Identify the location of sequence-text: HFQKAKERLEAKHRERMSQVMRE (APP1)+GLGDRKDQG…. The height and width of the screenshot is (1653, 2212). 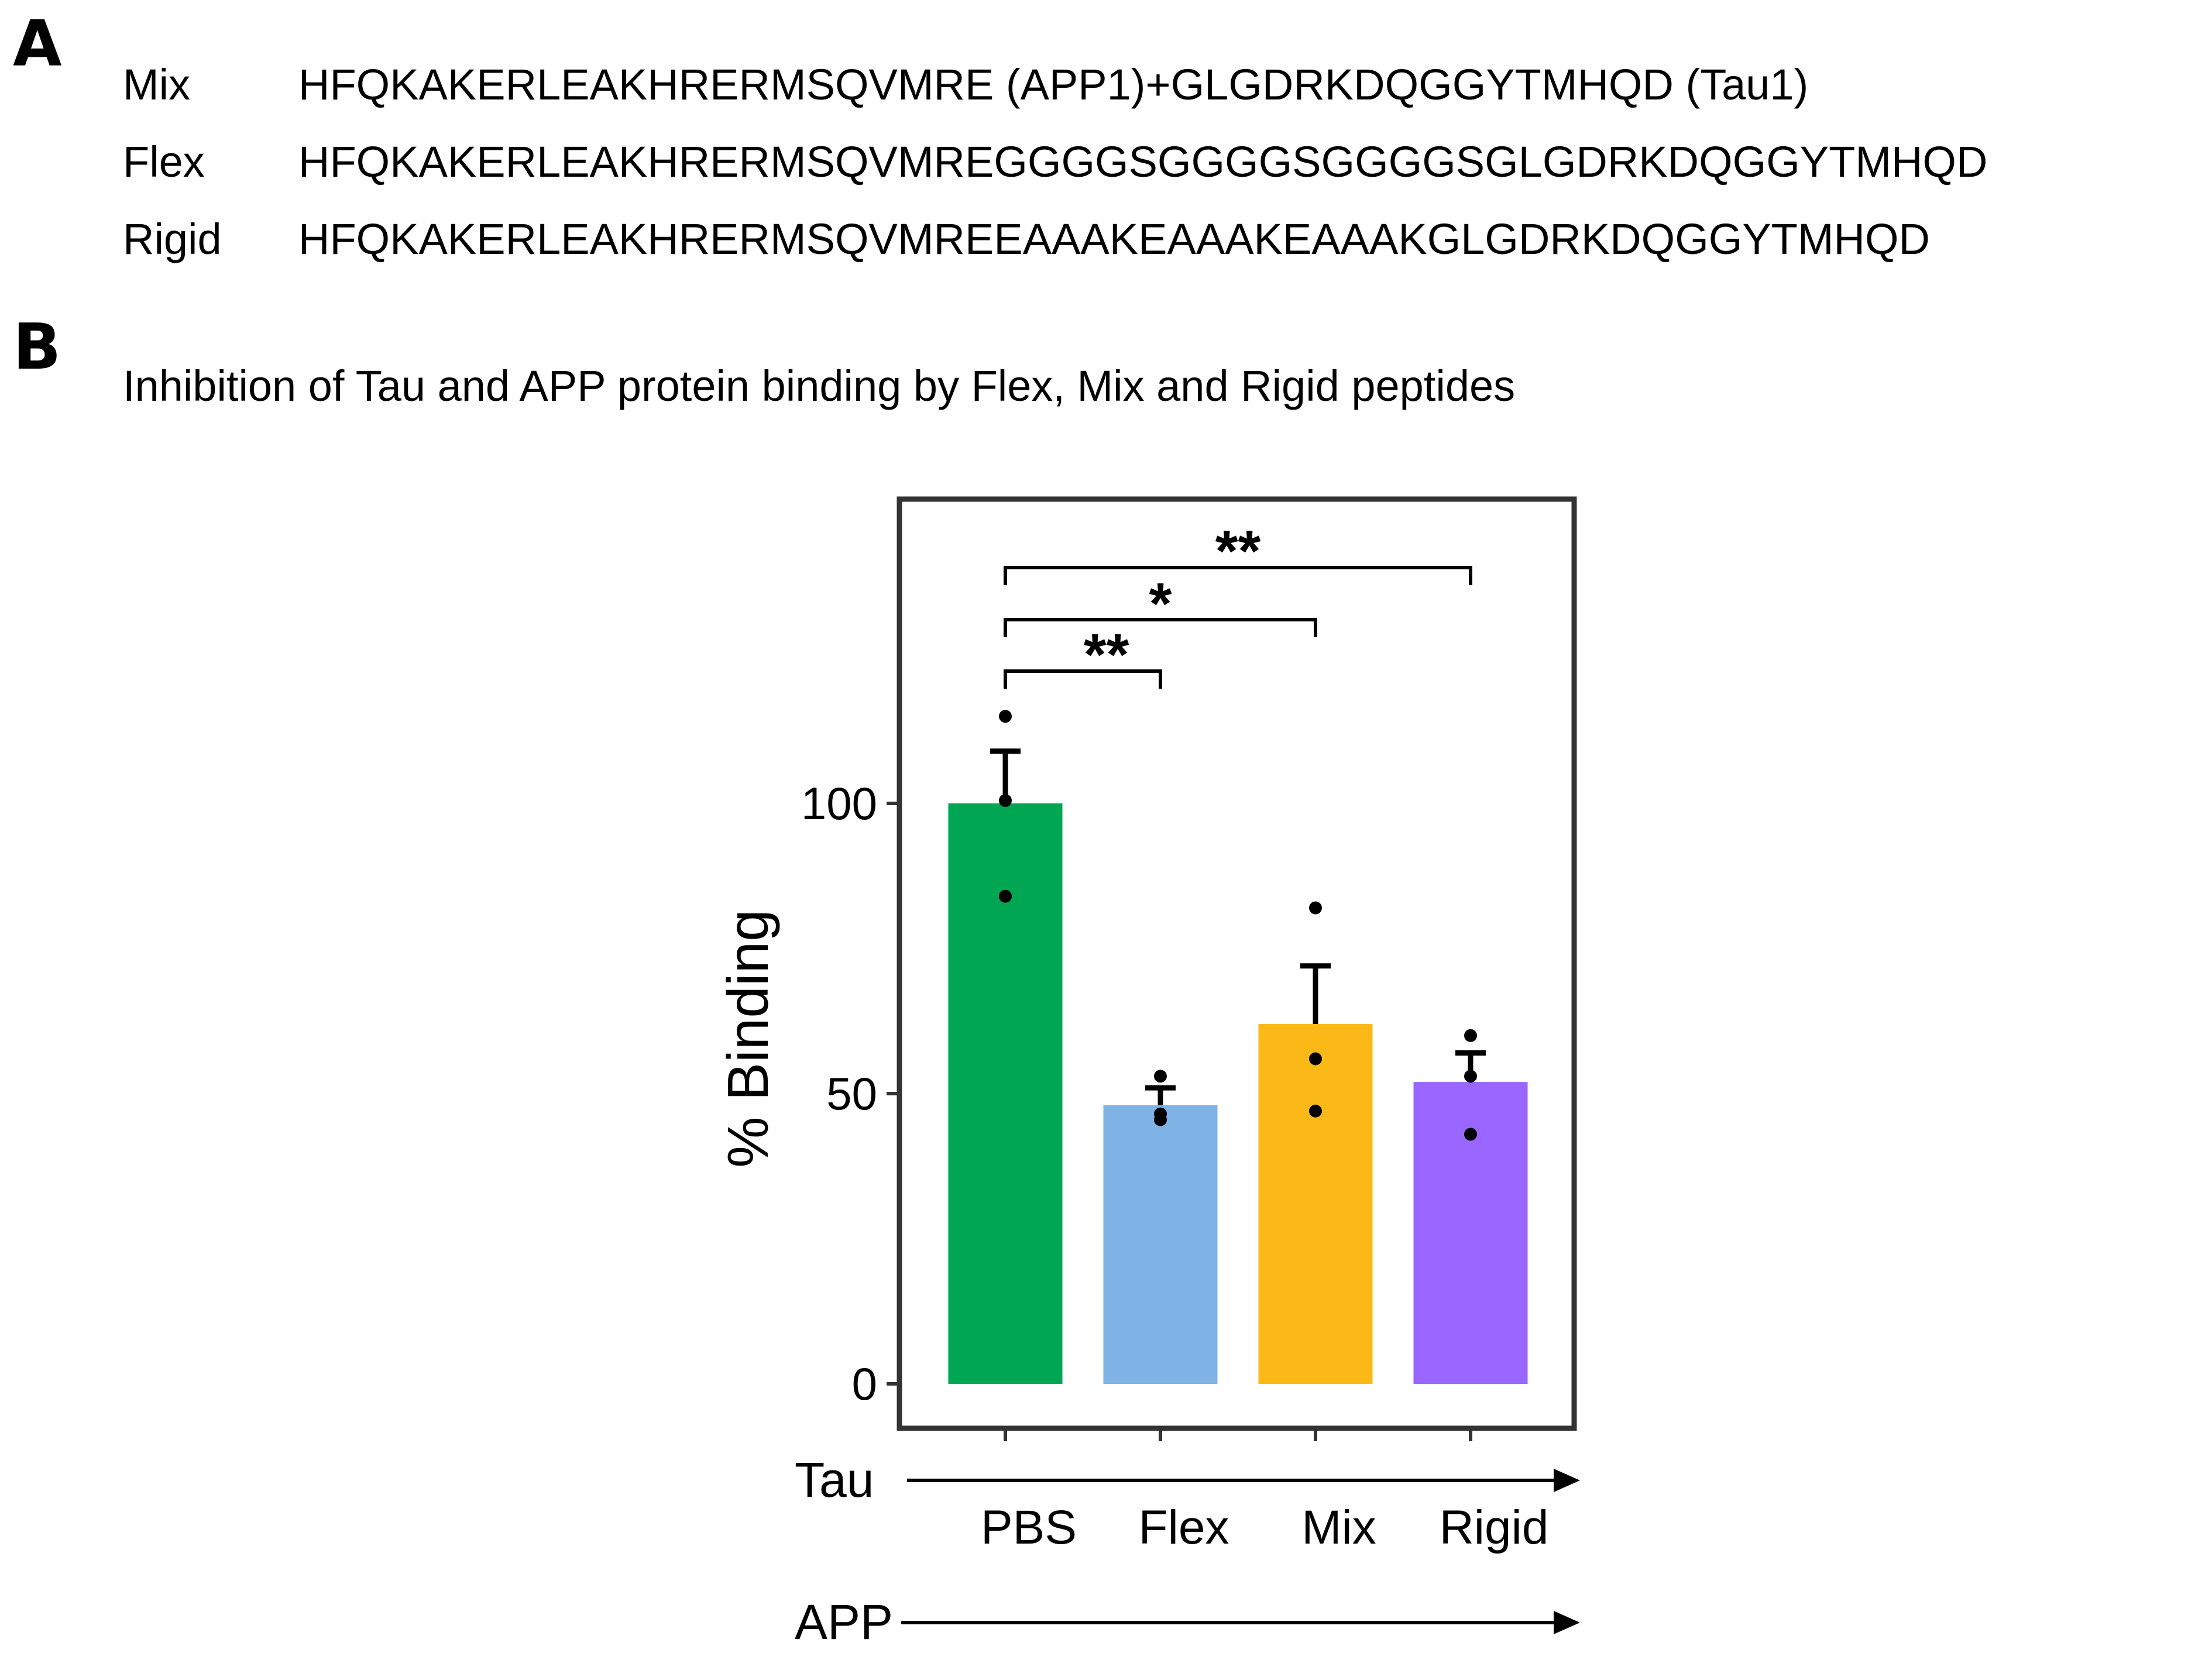
(1053, 84).